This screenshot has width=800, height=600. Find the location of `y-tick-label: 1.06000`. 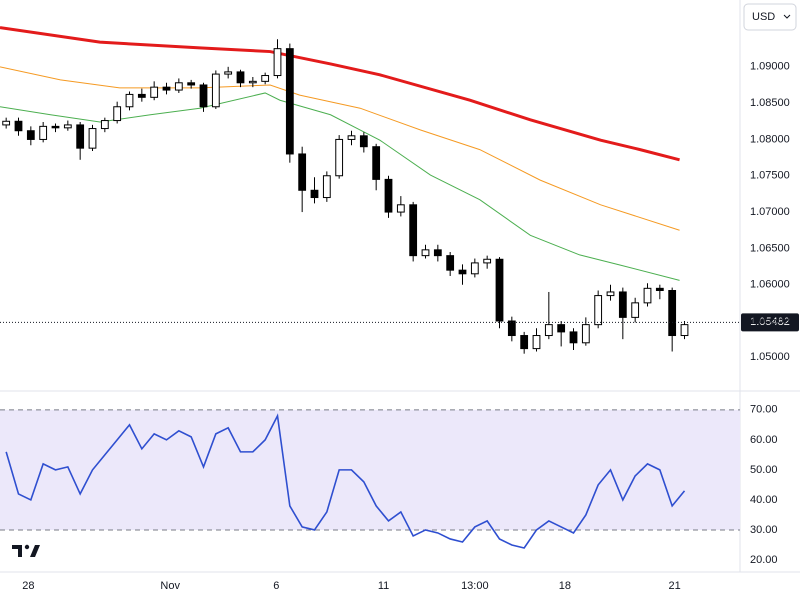

y-tick-label: 1.06000 is located at coordinates (770, 285).